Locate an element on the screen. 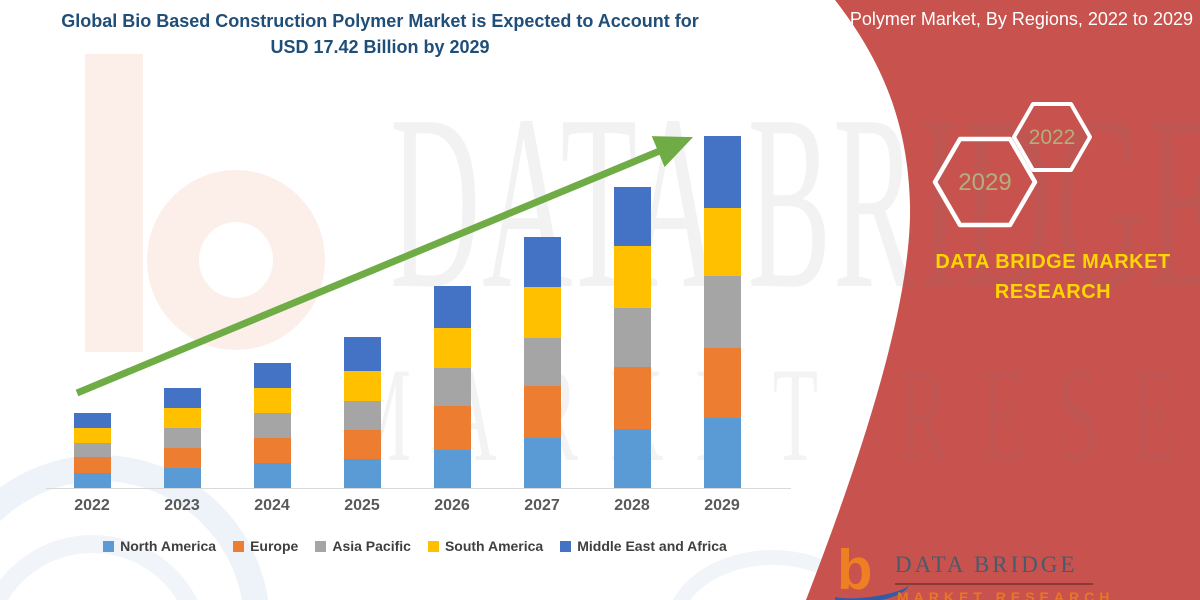  legend-label: North America is located at coordinates (168, 546).